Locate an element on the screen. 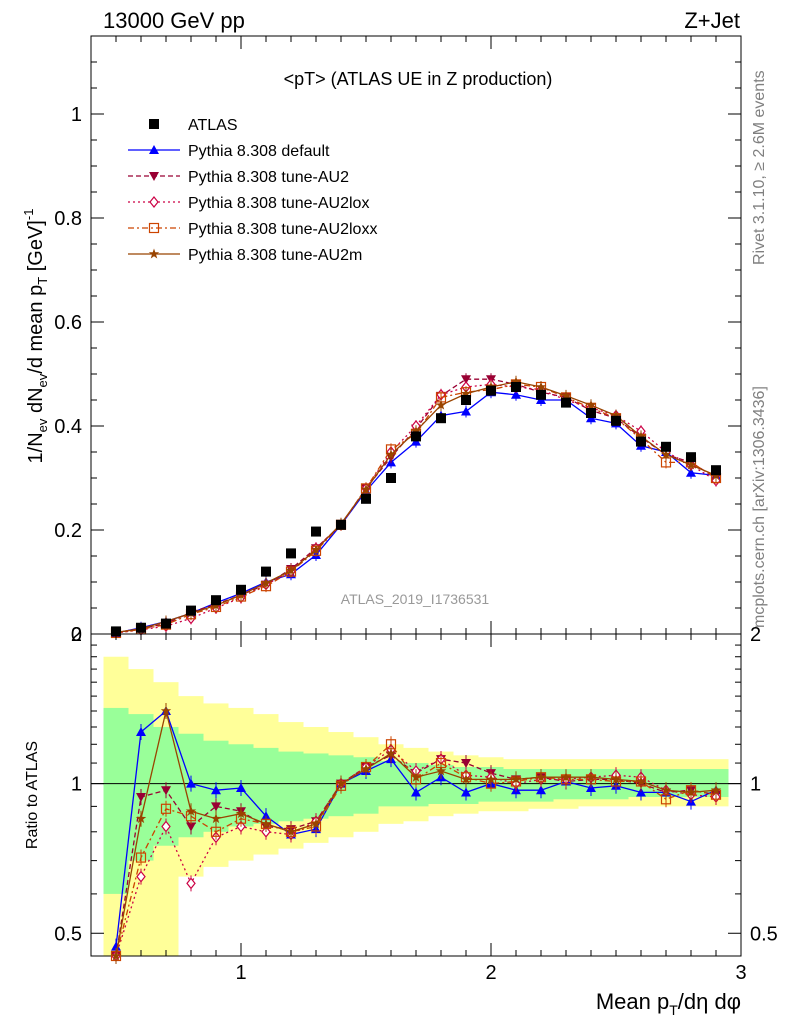  legend-marker-au2lox is located at coordinates (154, 202).